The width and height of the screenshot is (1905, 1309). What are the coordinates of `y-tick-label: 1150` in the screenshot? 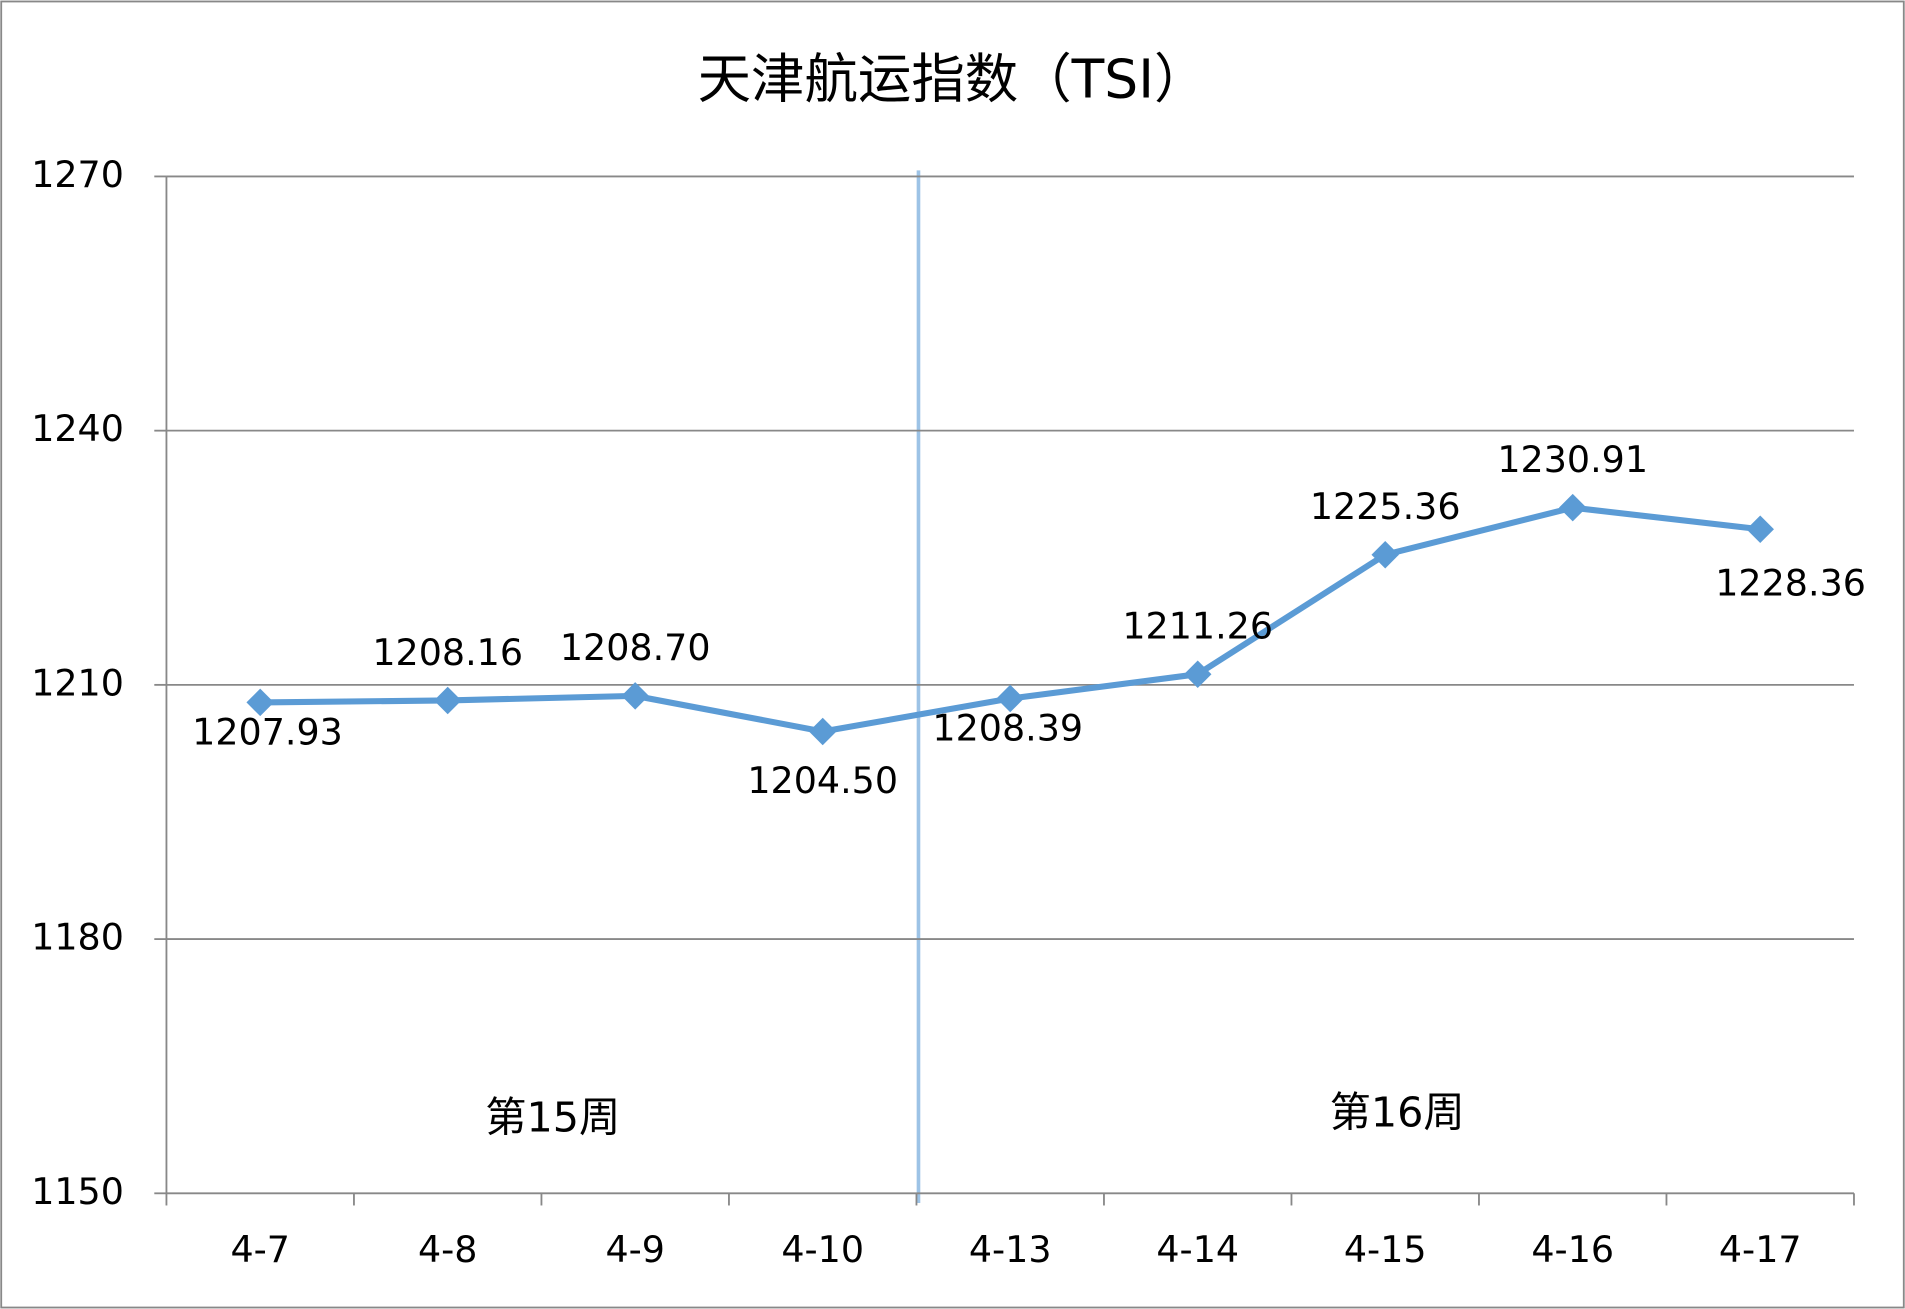 It's located at (77, 1191).